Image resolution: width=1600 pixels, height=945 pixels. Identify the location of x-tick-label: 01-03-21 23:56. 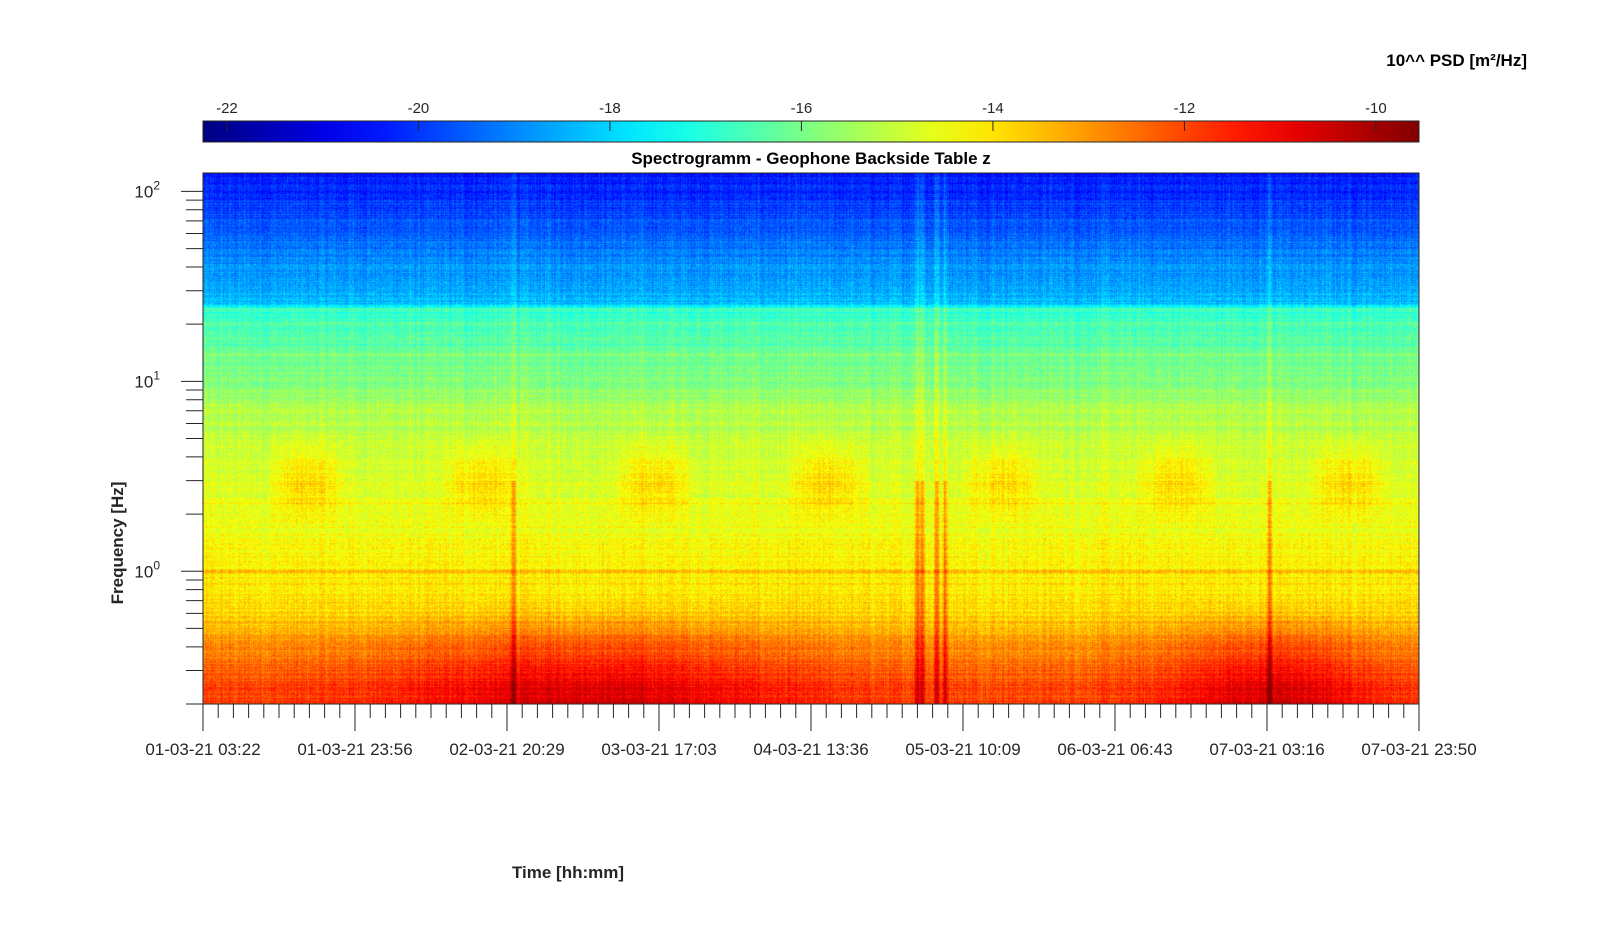
(354, 749).